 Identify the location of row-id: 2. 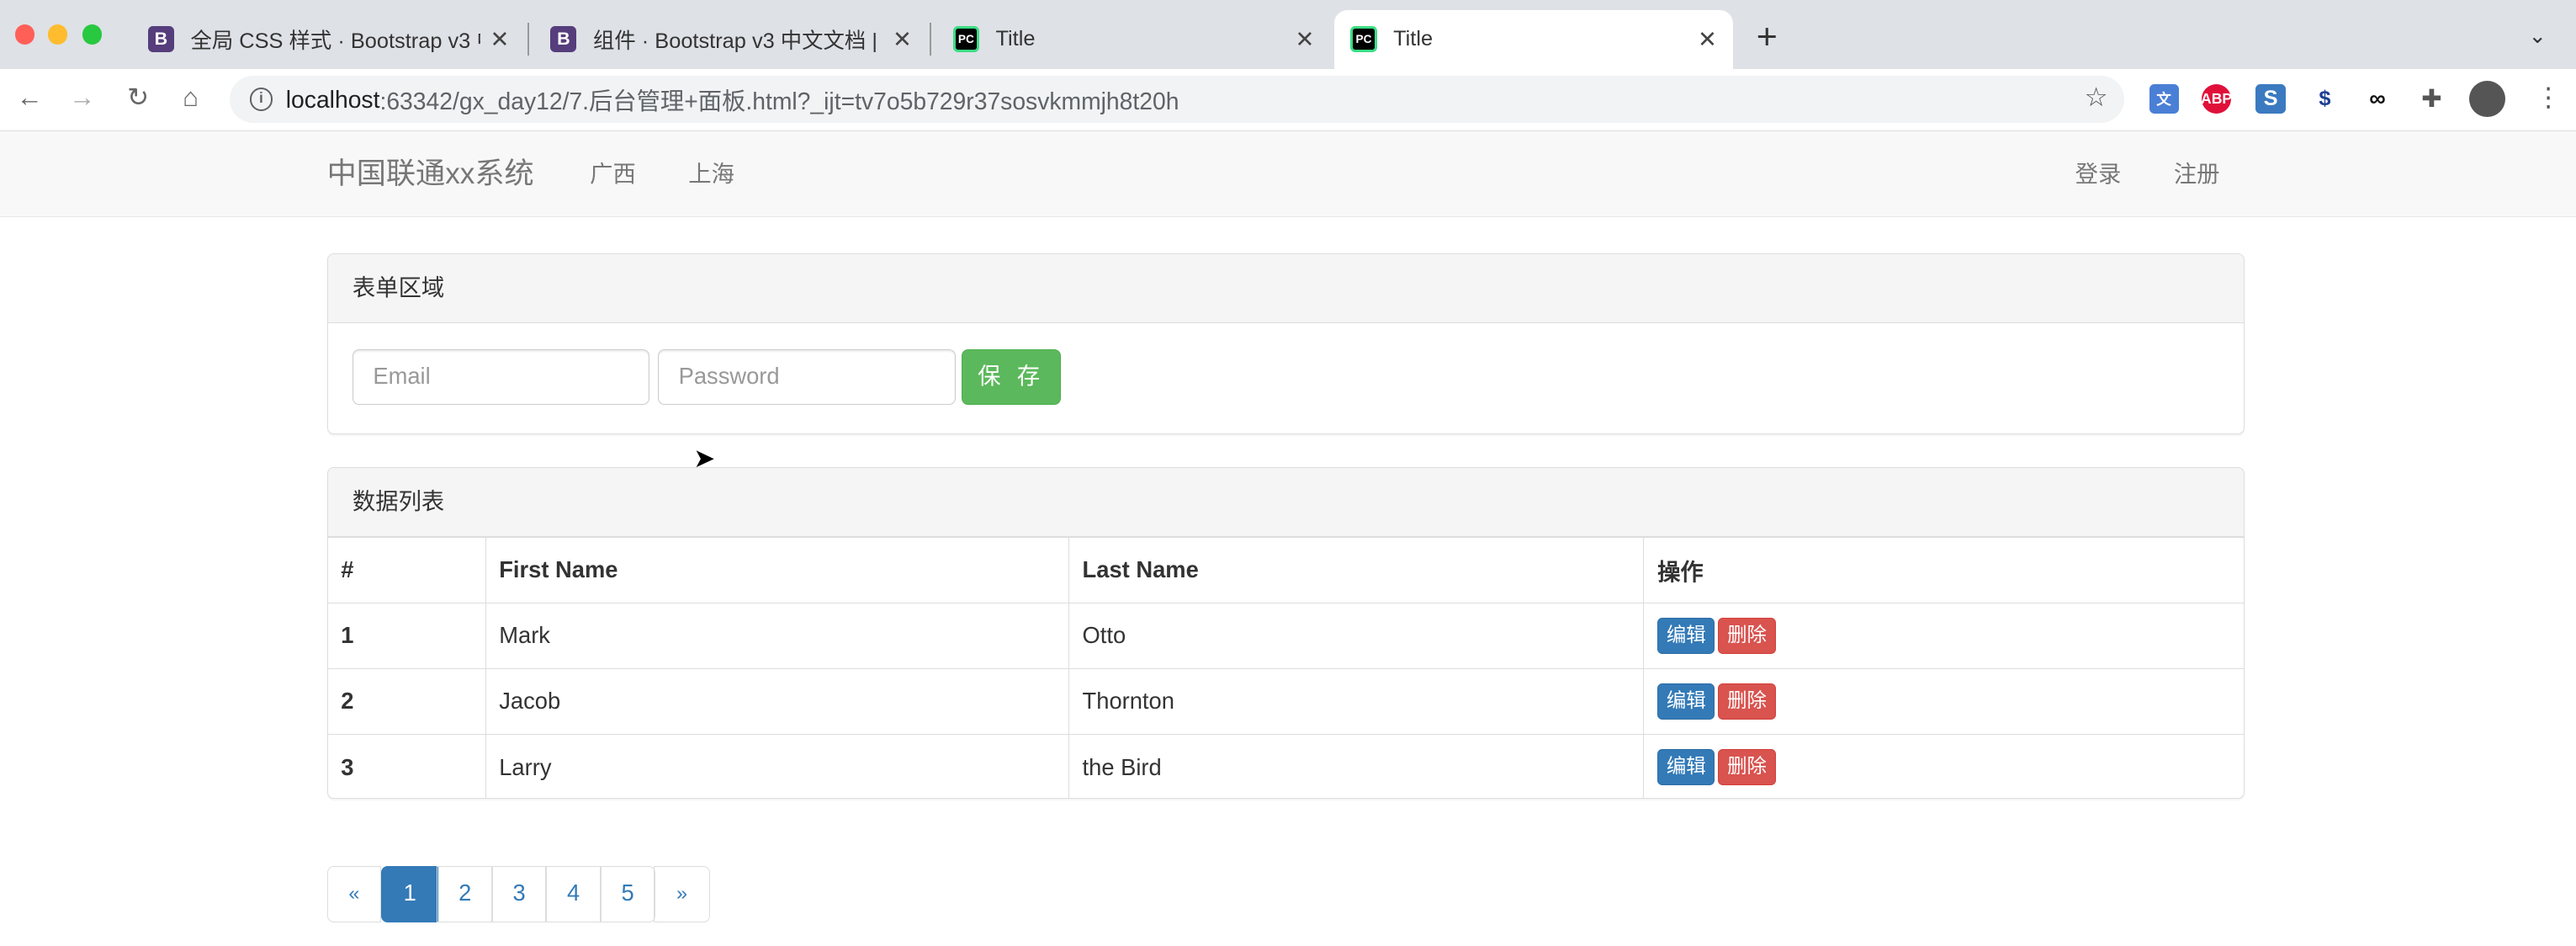
(406, 701).